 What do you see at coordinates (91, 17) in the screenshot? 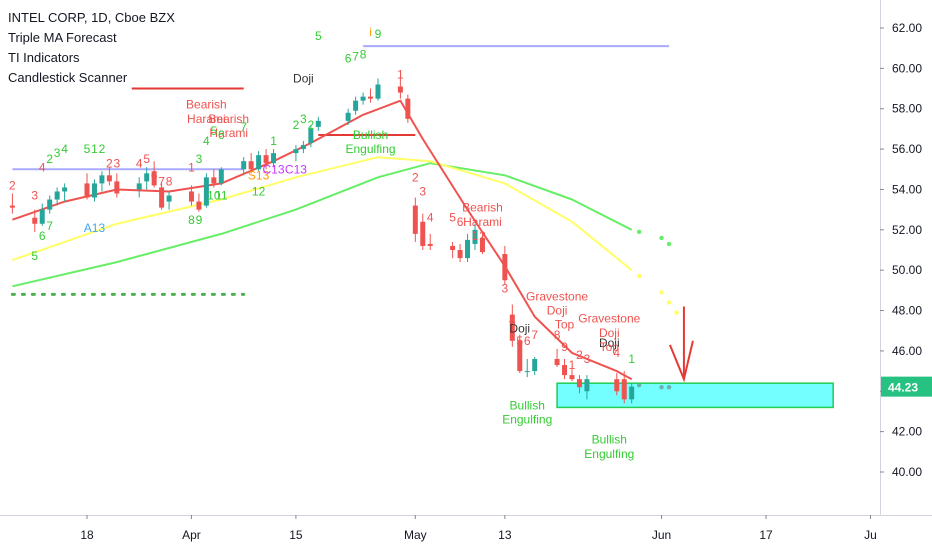
I see `legend-symbol: INTEL CORP, 1D, Cboe BZX` at bounding box center [91, 17].